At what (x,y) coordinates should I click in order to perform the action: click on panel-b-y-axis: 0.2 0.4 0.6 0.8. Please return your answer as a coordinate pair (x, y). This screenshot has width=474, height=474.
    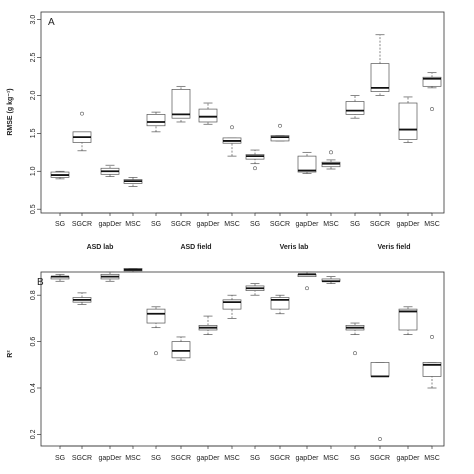
    Looking at the image, I should click on (35, 364).